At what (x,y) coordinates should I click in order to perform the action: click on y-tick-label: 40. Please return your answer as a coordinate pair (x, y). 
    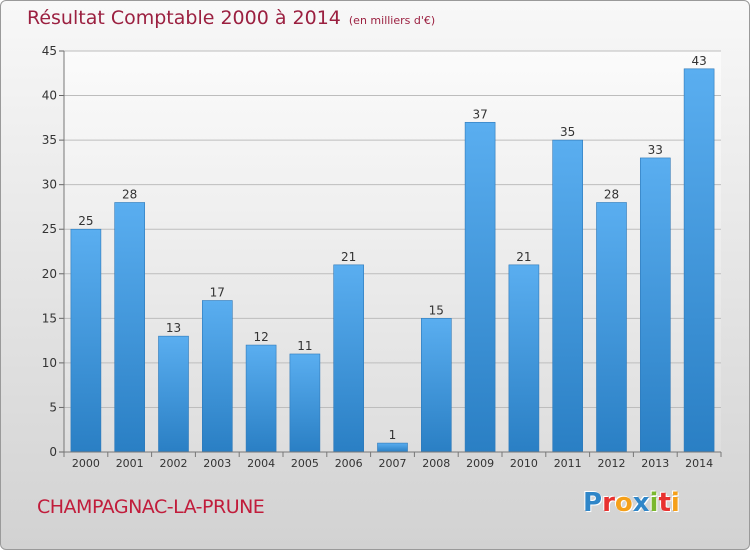
    Looking at the image, I should click on (49, 96).